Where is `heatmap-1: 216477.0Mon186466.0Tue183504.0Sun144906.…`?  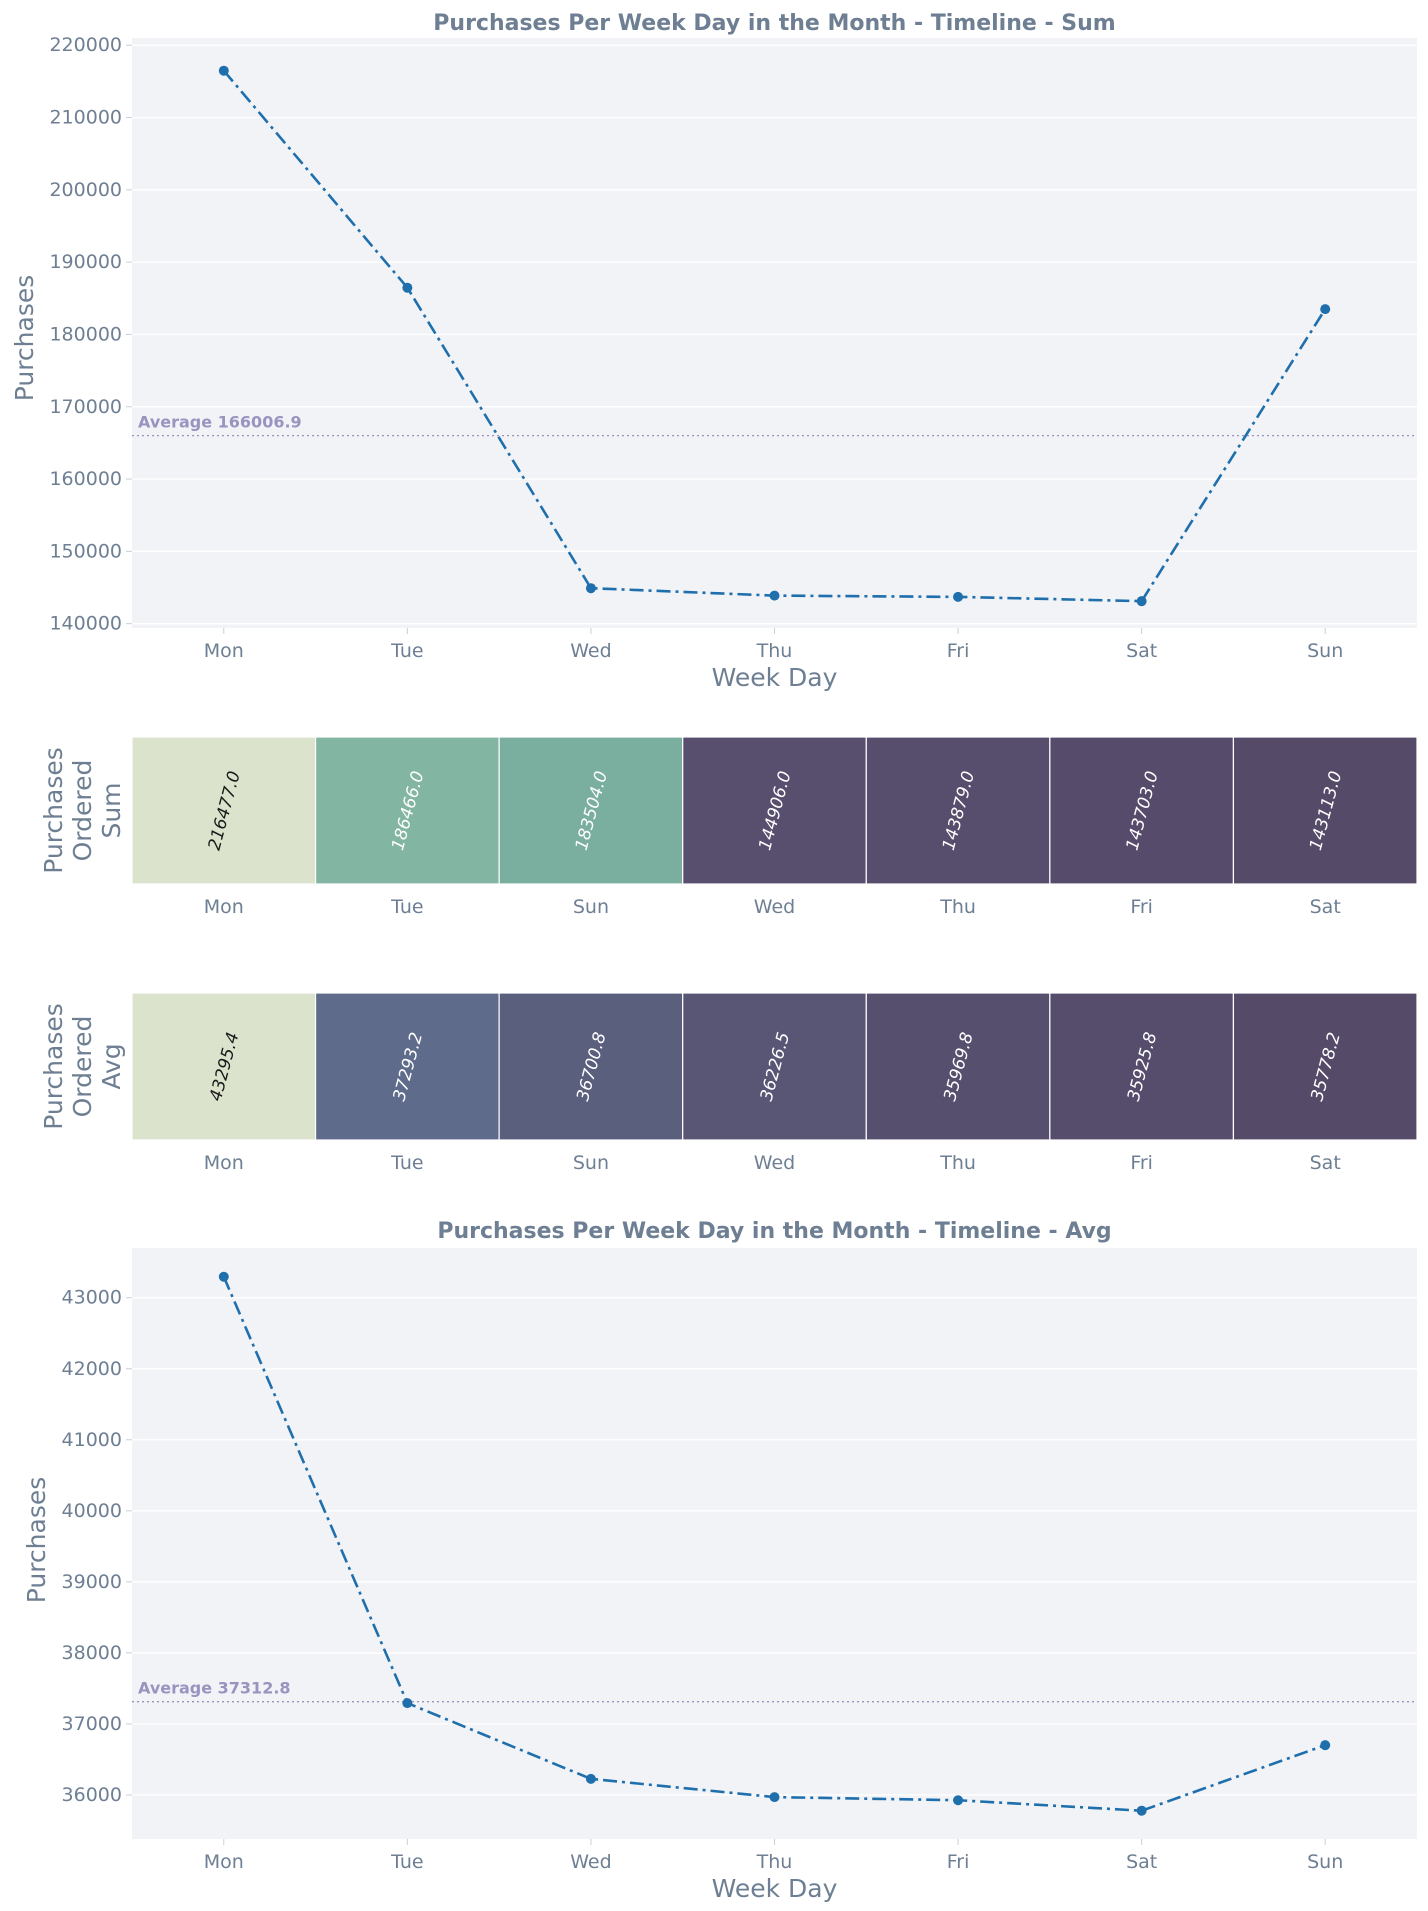
heatmap-1: 216477.0Mon186466.0Tue183504.0Sun144906.… is located at coordinates (728, 827).